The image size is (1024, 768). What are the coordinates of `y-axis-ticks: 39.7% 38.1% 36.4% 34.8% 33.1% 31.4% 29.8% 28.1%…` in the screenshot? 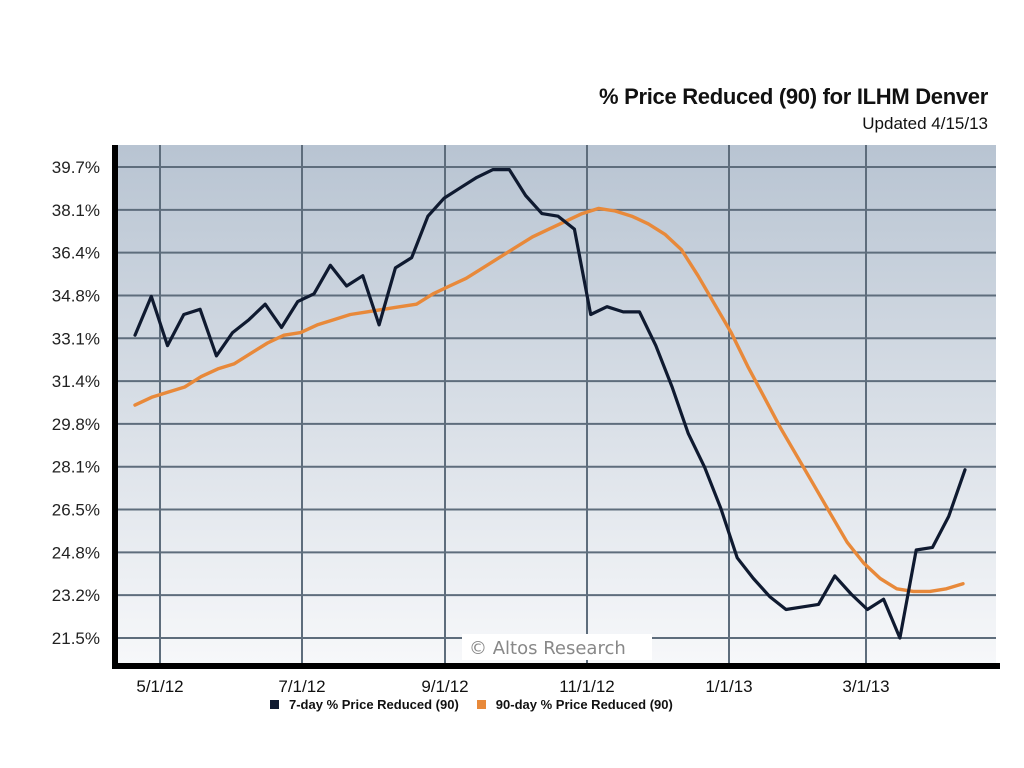 It's located at (76, 403).